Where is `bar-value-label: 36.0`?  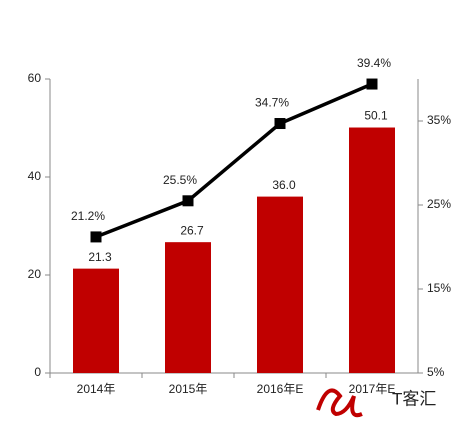
bar-value-label: 36.0 is located at coordinates (284, 185).